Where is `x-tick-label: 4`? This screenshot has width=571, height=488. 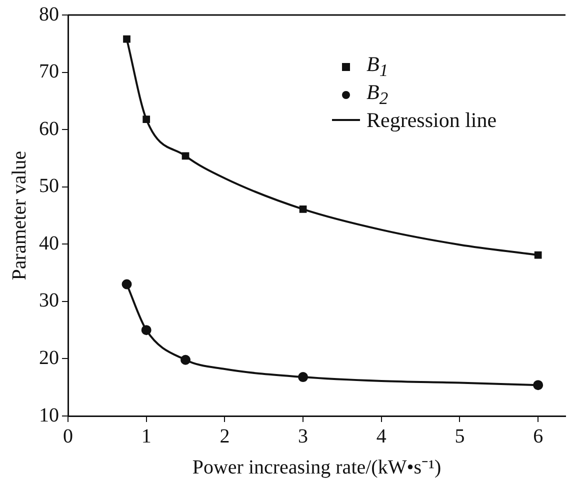 x-tick-label: 4 is located at coordinates (381, 436).